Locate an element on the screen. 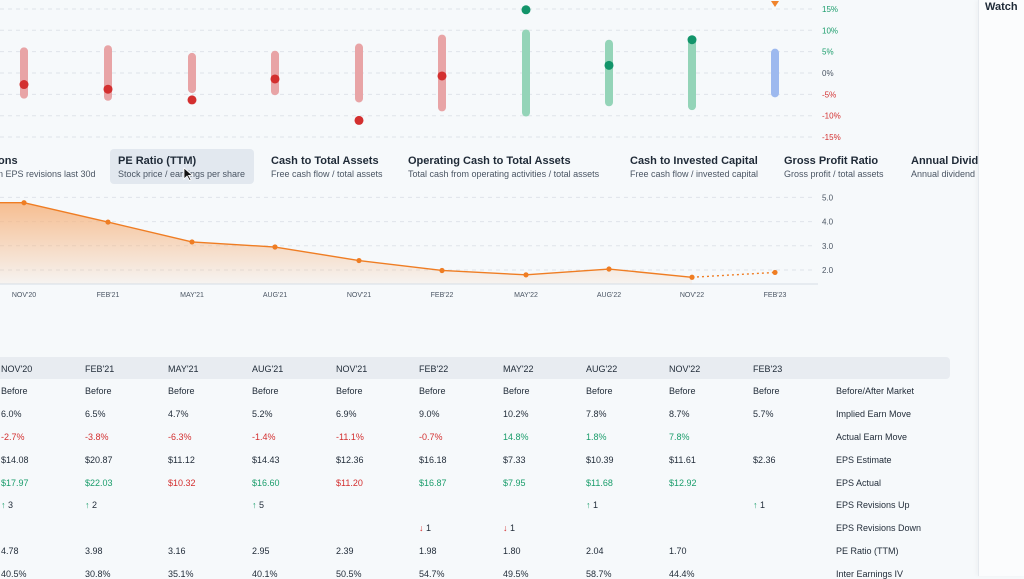 This screenshot has height=579, width=1024. revision-count: 3 is located at coordinates (11, 505).